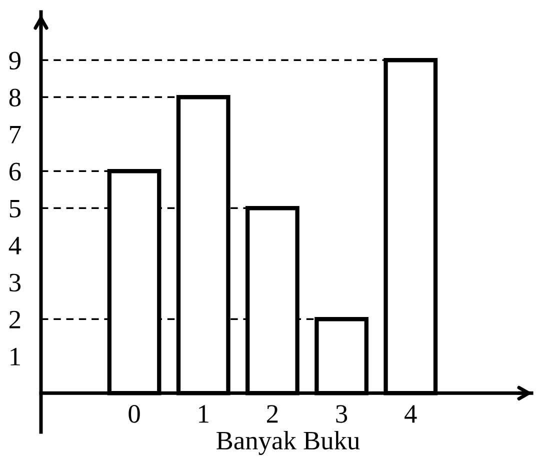 This screenshot has width=538, height=465. I want to click on y-tick-label: 5, so click(15, 209).